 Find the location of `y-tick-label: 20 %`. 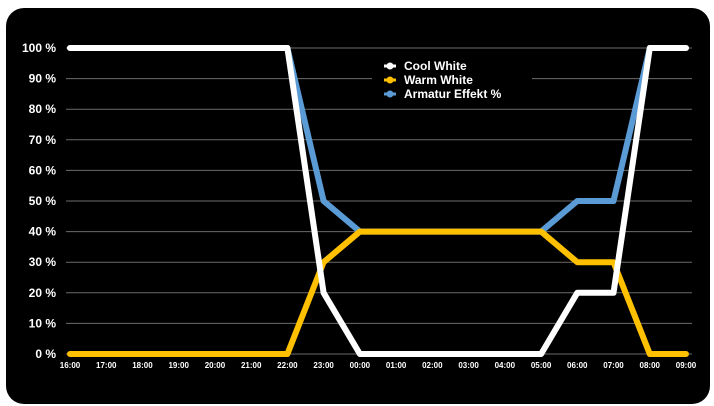

y-tick-label: 20 % is located at coordinates (43, 293).